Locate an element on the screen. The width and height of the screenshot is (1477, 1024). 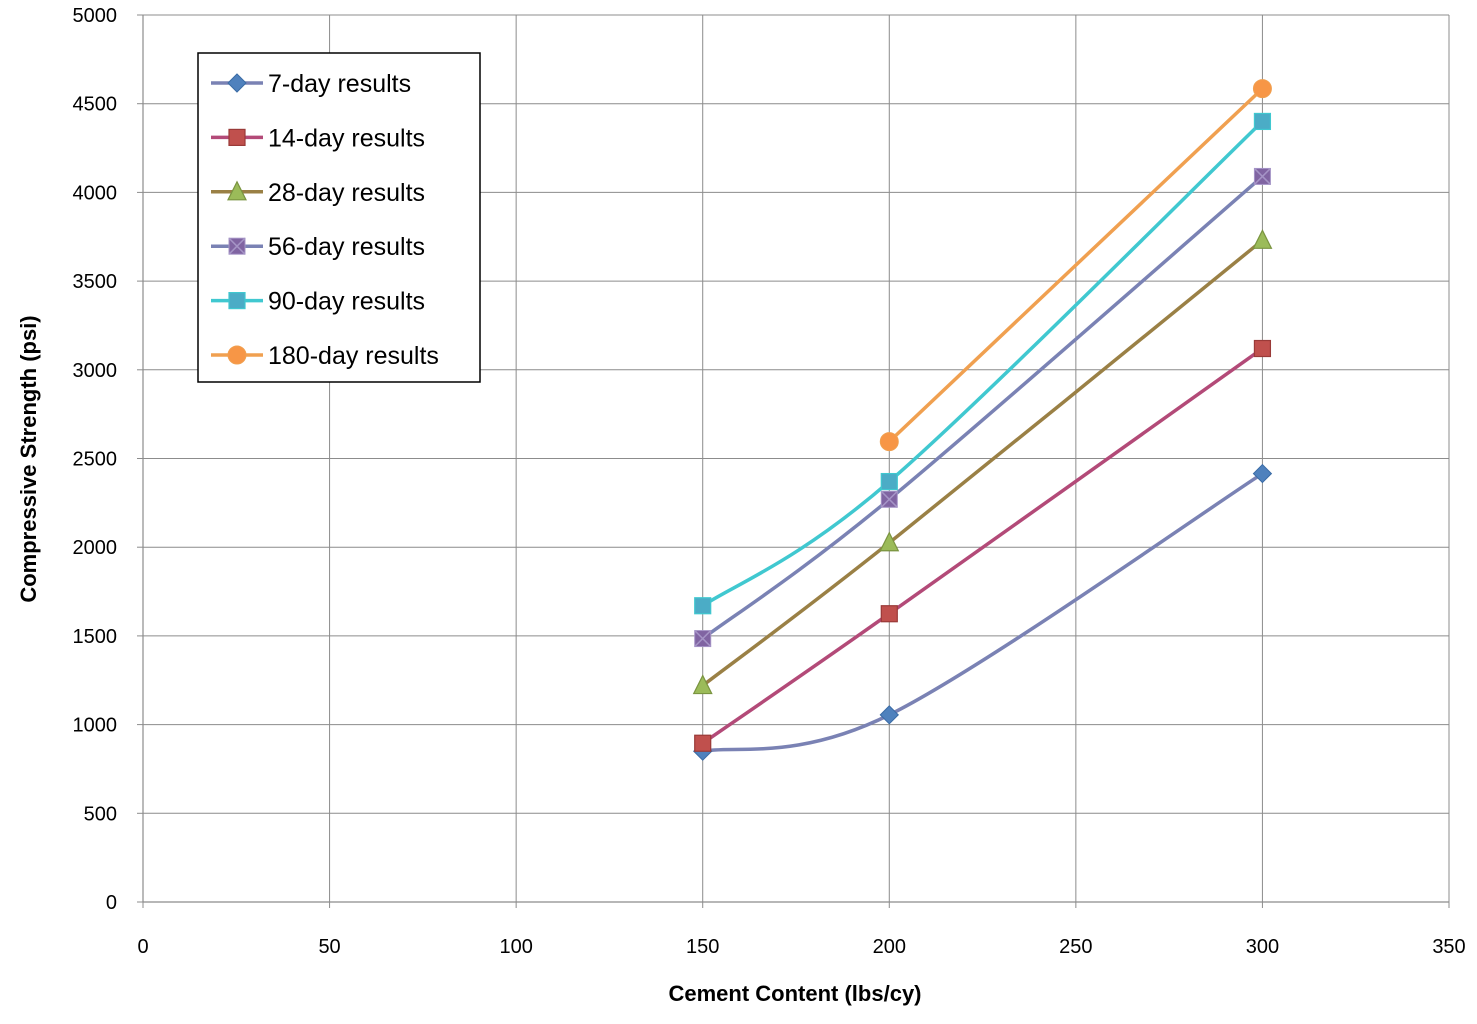
y-tick-label: 0 is located at coordinates (111, 903).